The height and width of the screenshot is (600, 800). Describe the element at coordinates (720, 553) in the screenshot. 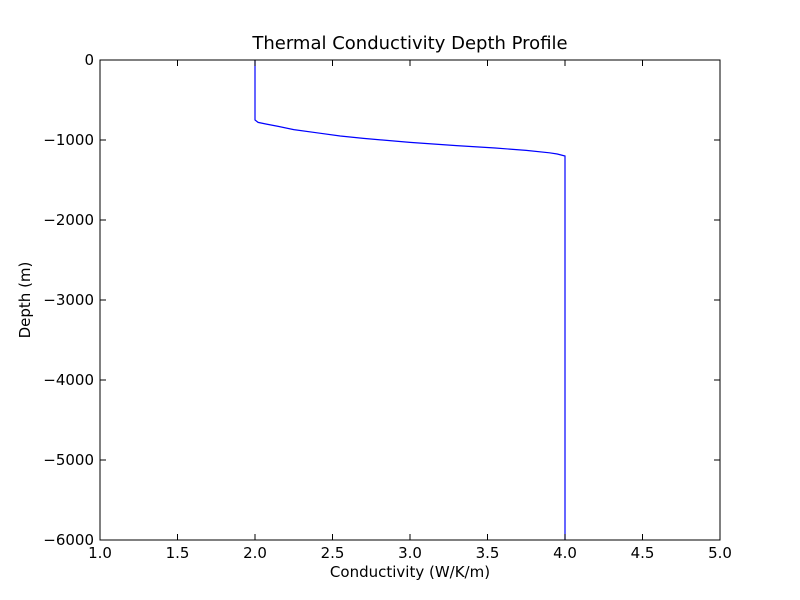

I see `x-tick-label: 5.0` at that location.